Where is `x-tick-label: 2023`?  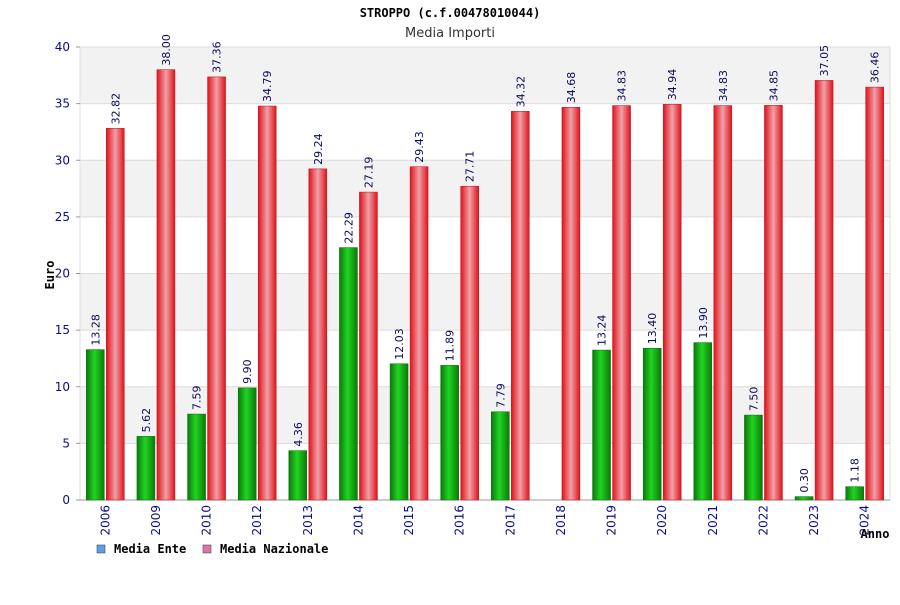
x-tick-label: 2023 is located at coordinates (814, 520).